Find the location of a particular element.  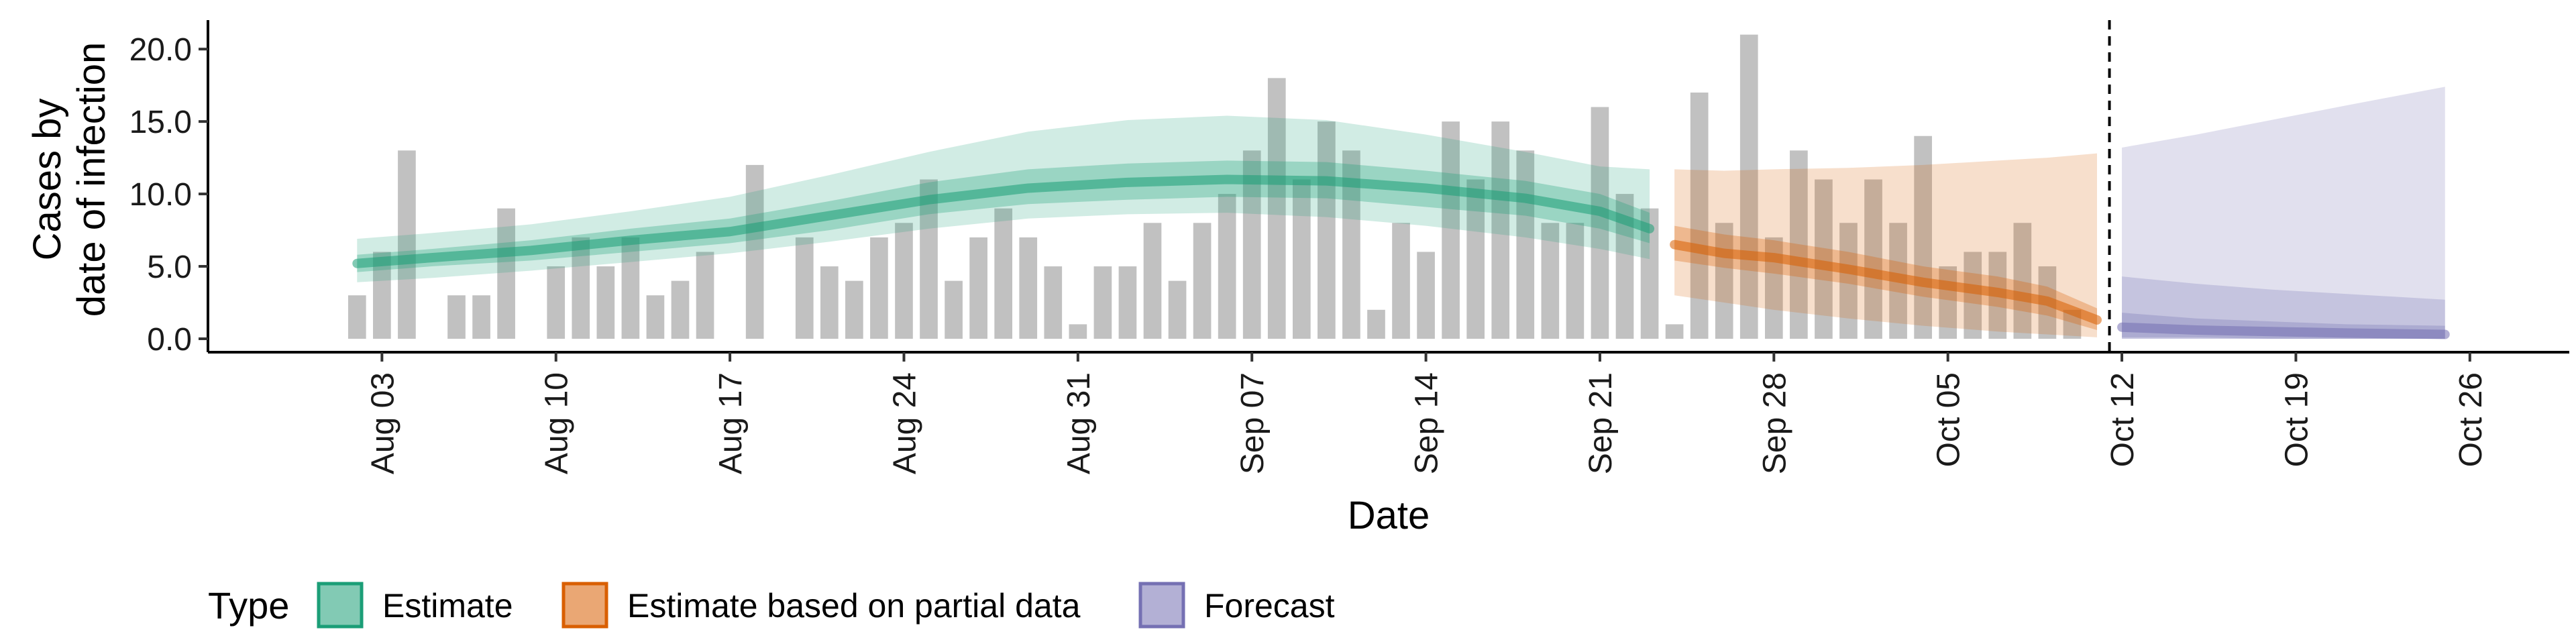

x-tick-label: Sep 14 is located at coordinates (1427, 423).